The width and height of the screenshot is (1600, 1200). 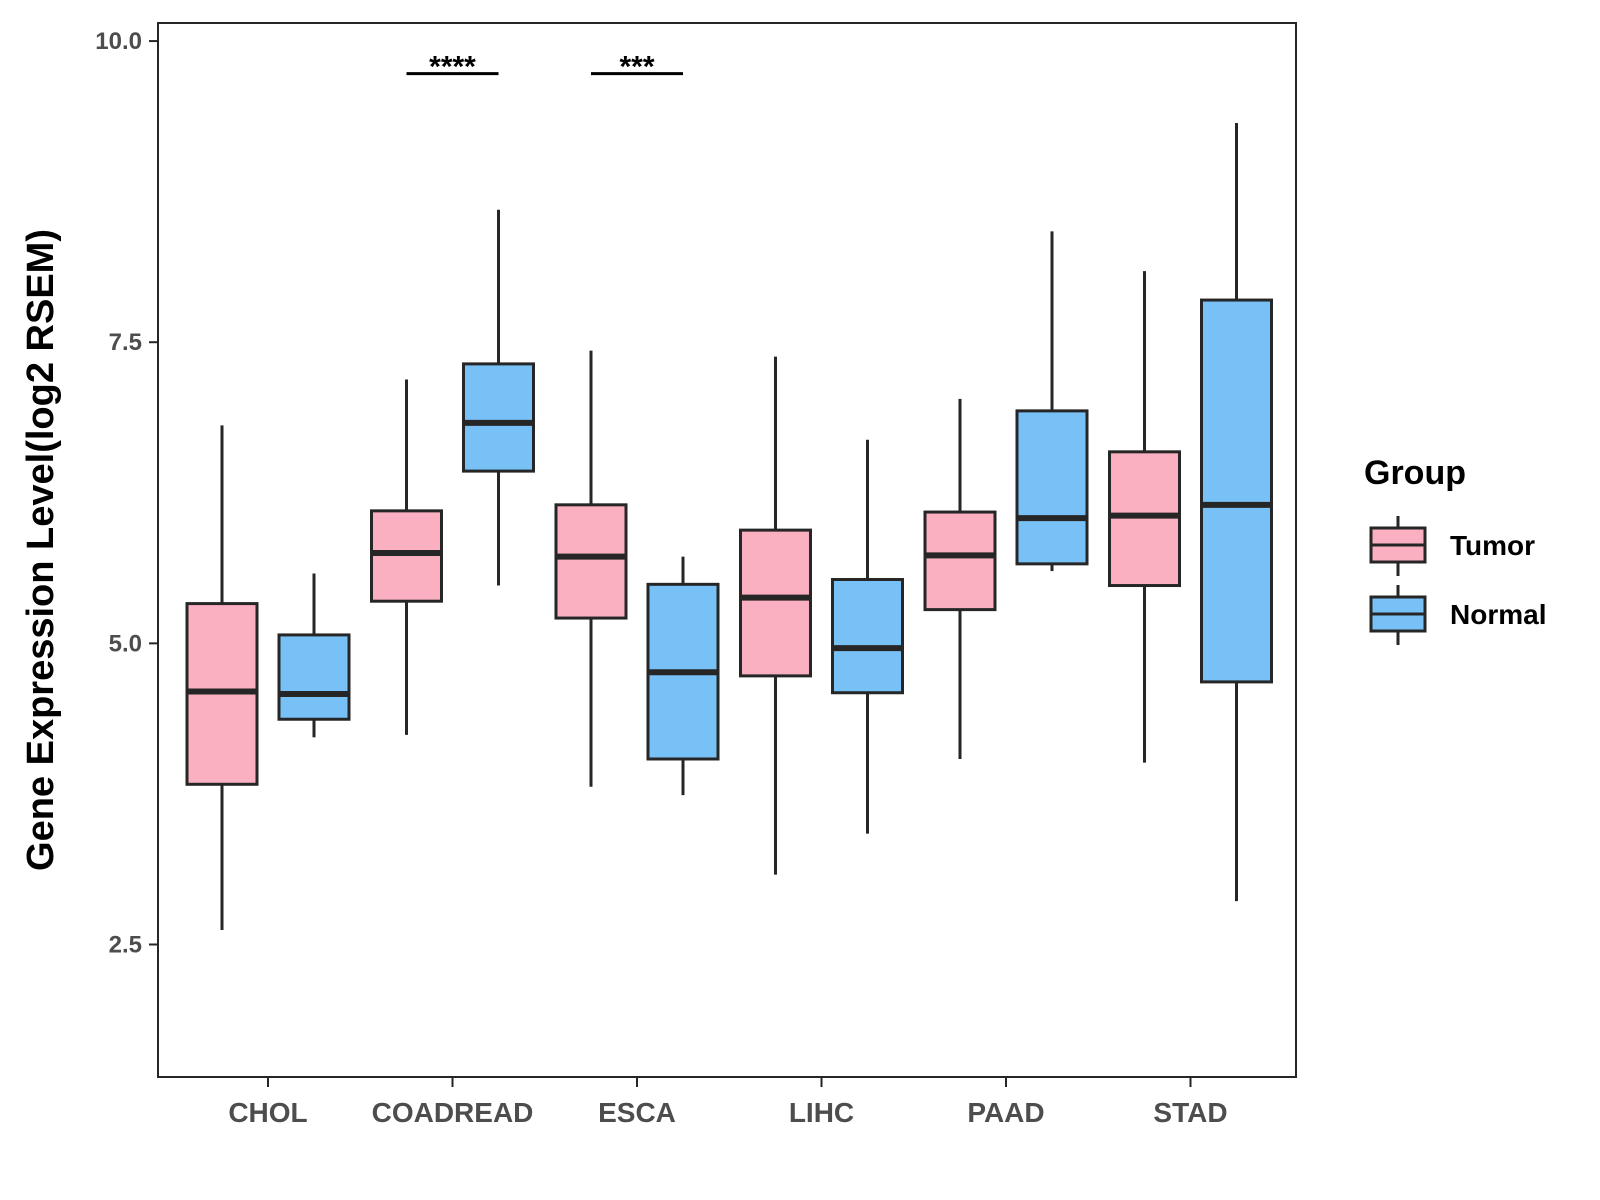 What do you see at coordinates (683, 676) in the screenshot?
I see `box-normal-esca` at bounding box center [683, 676].